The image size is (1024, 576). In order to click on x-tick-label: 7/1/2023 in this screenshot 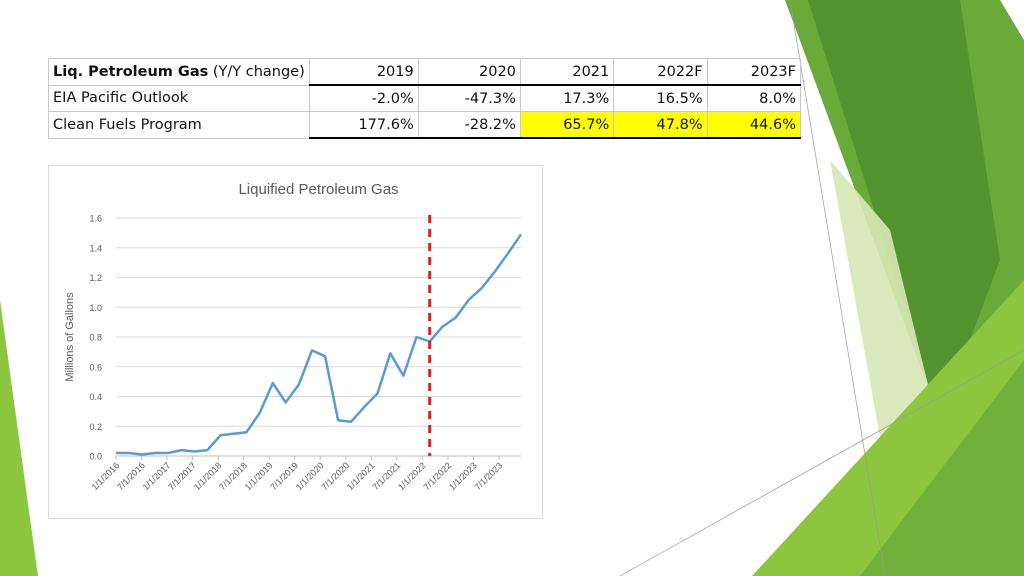, I will do `click(489, 476)`.